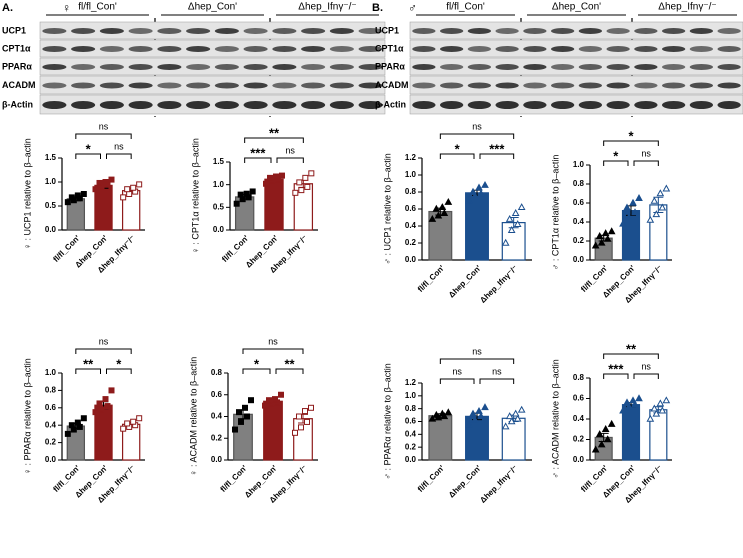  What do you see at coordinates (387, 208) in the screenshot?
I see `y-axis-label: ♂ : UCP1 relative to β–actin` at bounding box center [387, 208].